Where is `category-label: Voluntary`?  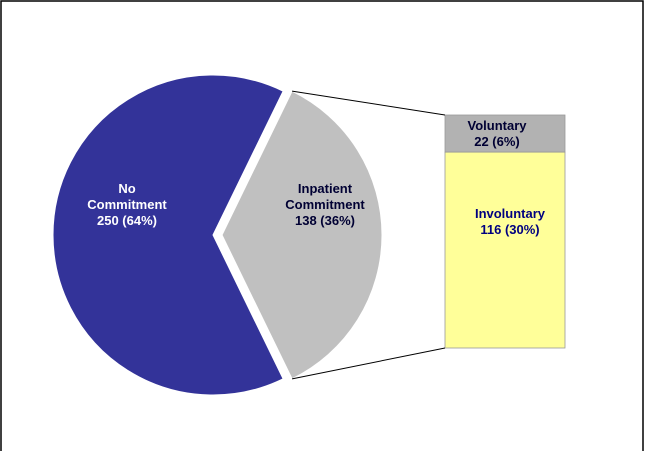 category-label: Voluntary is located at coordinates (497, 125).